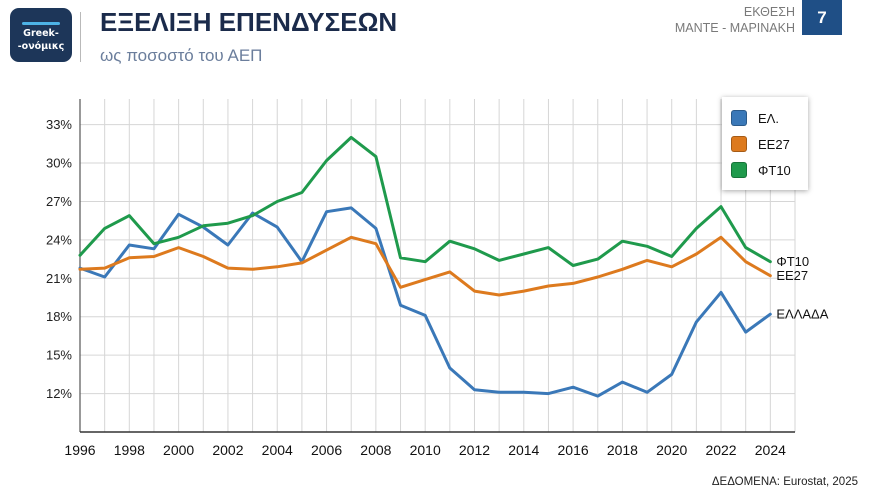 The height and width of the screenshot is (494, 870). I want to click on y-tick-label: 30%, so click(59, 163).